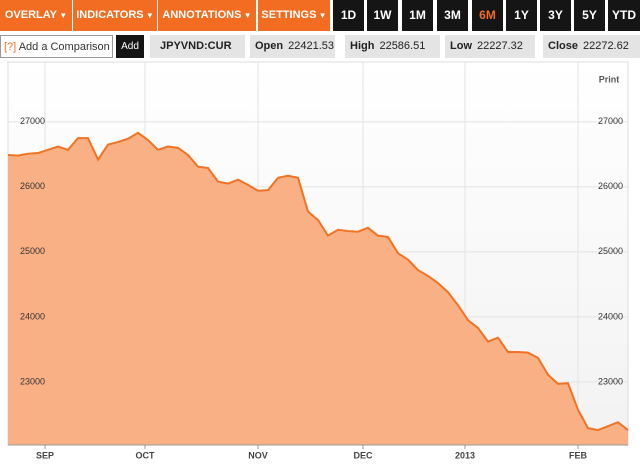  Describe the element at coordinates (130, 46) in the screenshot. I see `add-button: Add` at that location.